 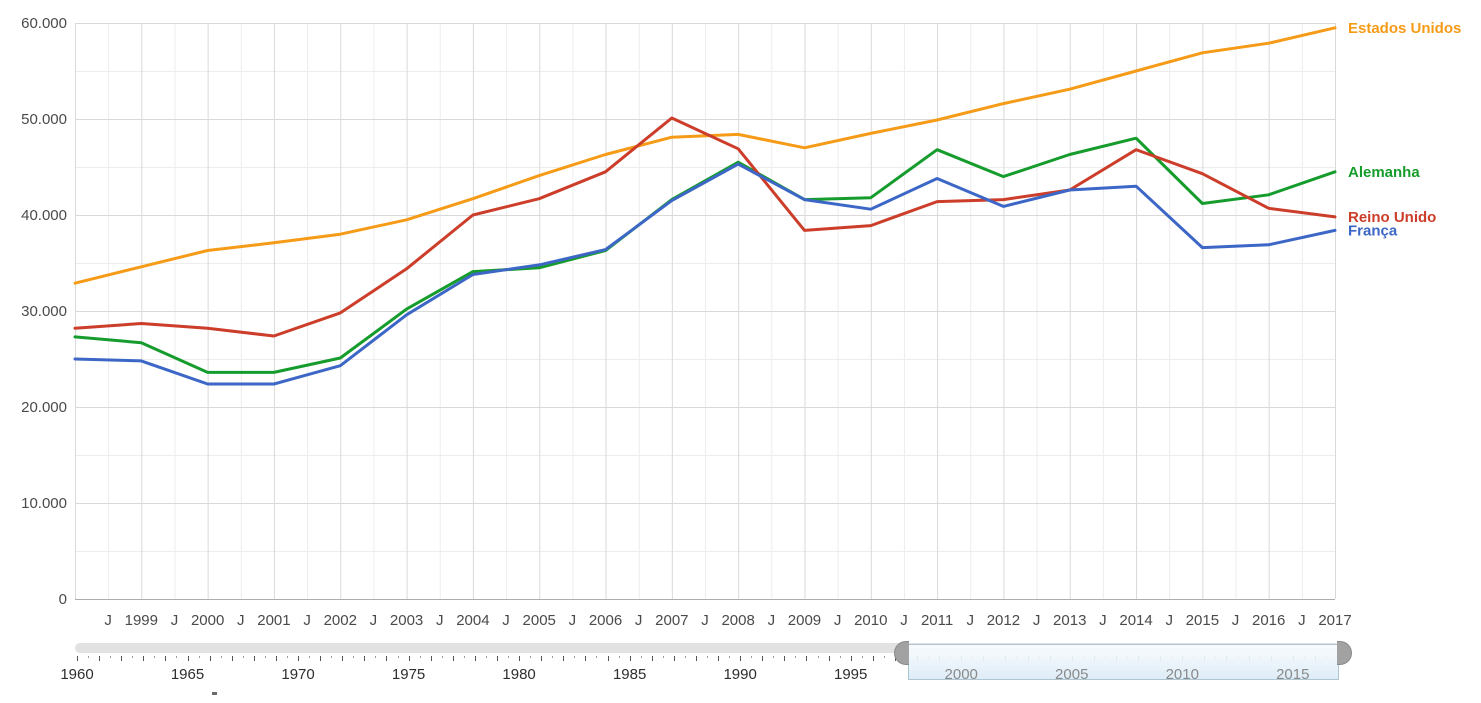 I want to click on timeline-label: 1975, so click(x=408, y=674).